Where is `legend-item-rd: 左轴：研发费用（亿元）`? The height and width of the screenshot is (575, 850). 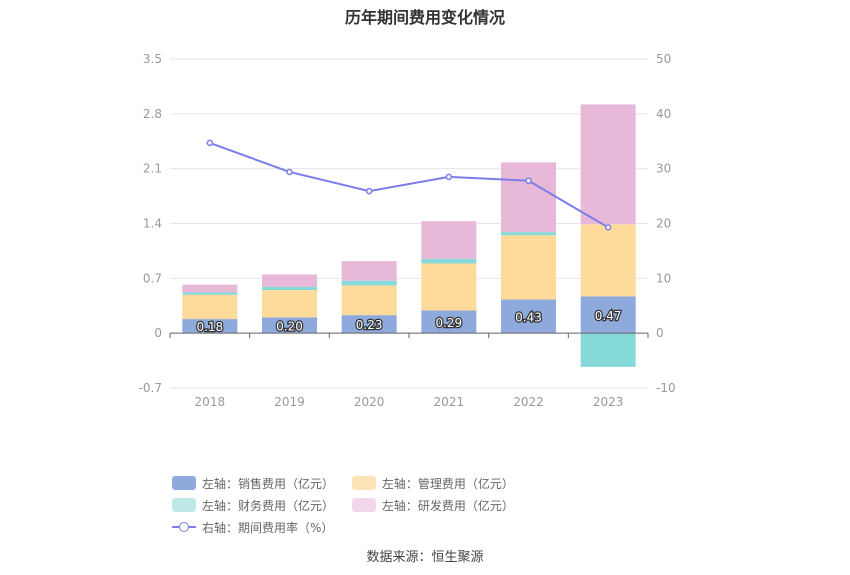 legend-item-rd: 左轴：研发费用（亿元） is located at coordinates (432, 505).